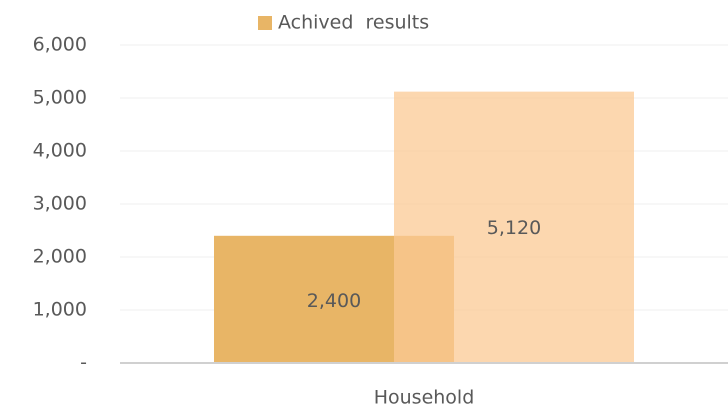 The width and height of the screenshot is (728, 413). I want to click on y-tick-label: 2,000, so click(60, 257).